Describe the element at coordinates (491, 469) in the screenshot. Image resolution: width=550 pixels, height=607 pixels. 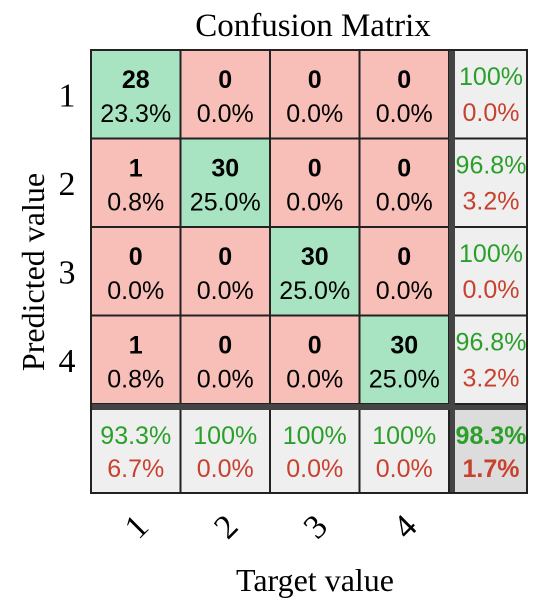
I see `overall-error-percent: 1.7%` at that location.